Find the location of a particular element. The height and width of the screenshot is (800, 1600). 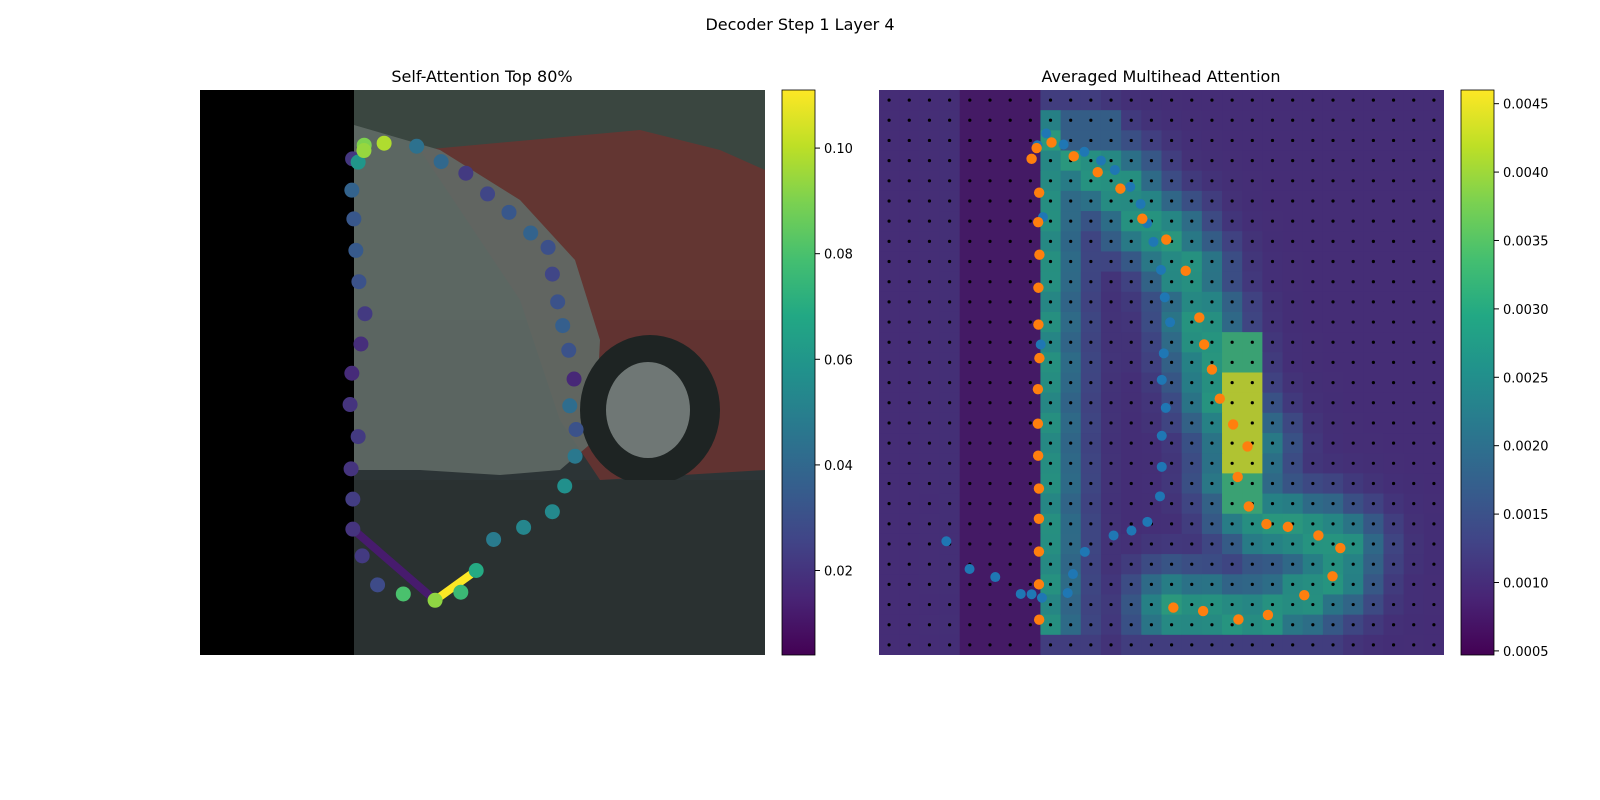

colorbar-tick-label: 0.0005 is located at coordinates (1526, 652).